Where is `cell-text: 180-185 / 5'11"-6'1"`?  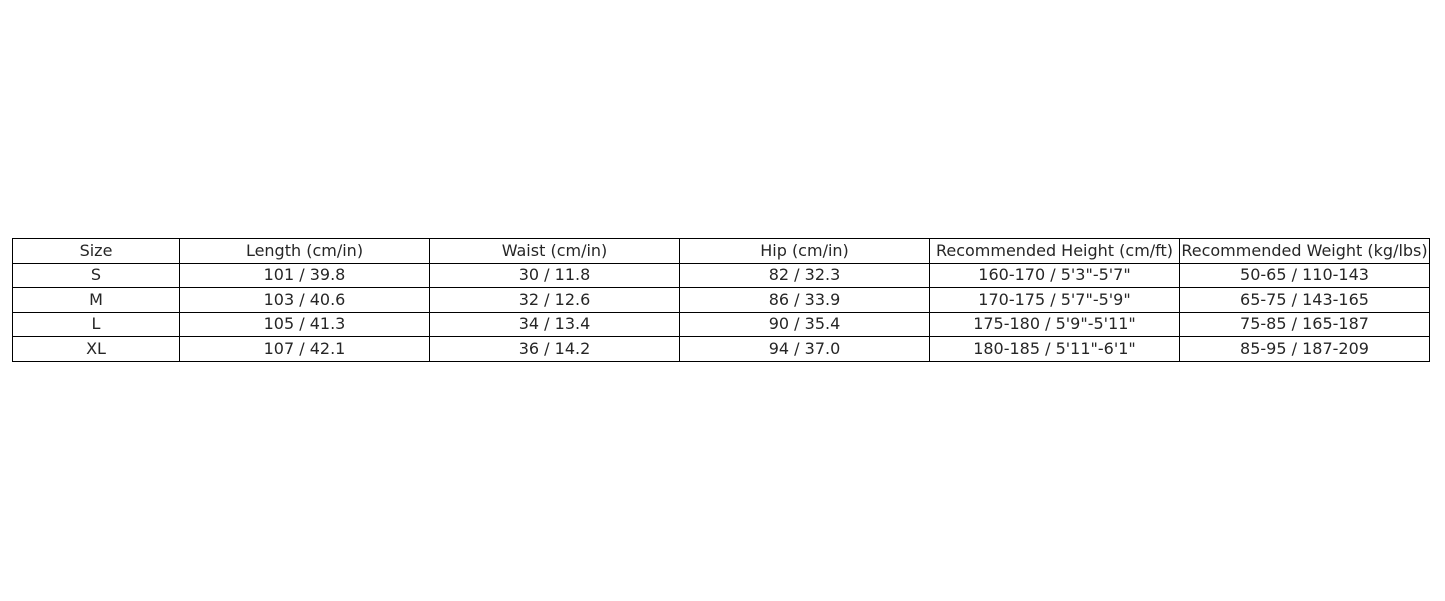
cell-text: 180-185 / 5'11"-6'1" is located at coordinates (1054, 348).